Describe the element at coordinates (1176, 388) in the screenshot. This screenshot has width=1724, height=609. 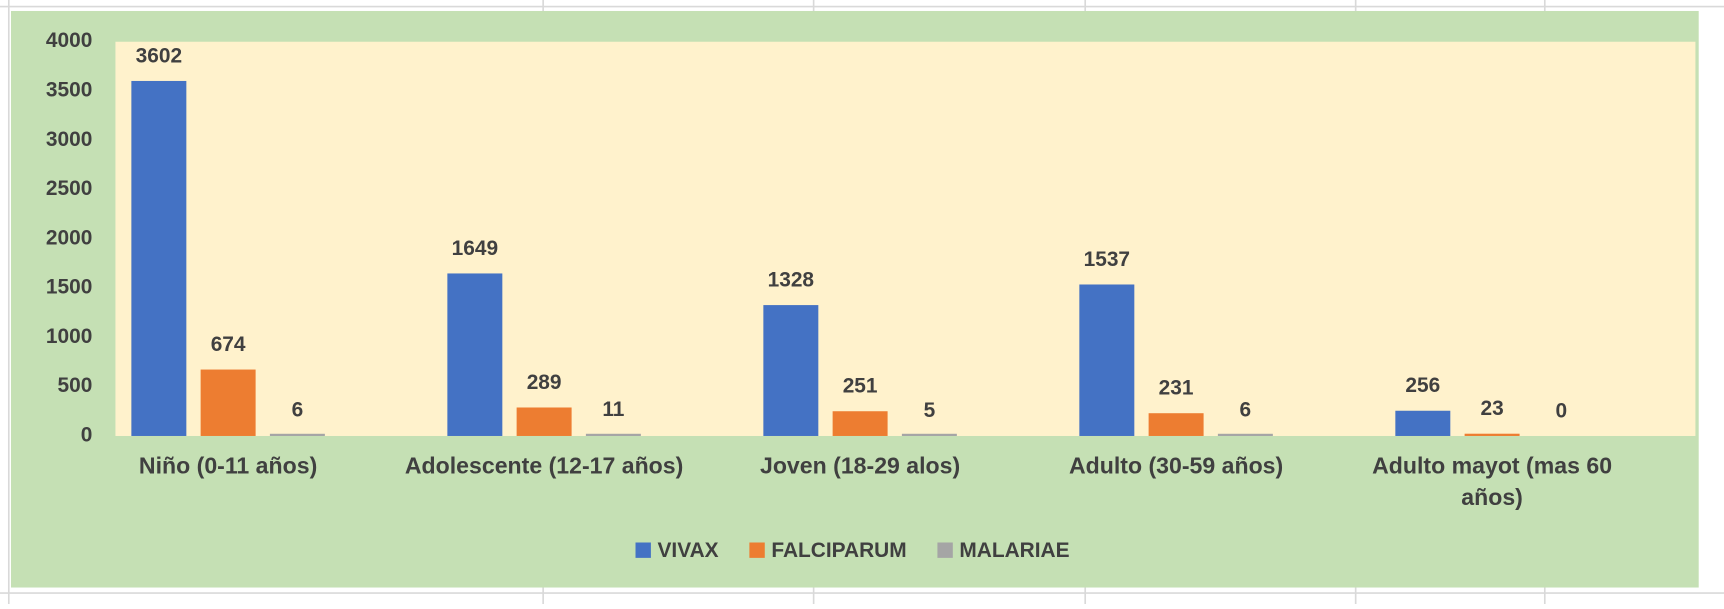
I see `data-label: 231` at that location.